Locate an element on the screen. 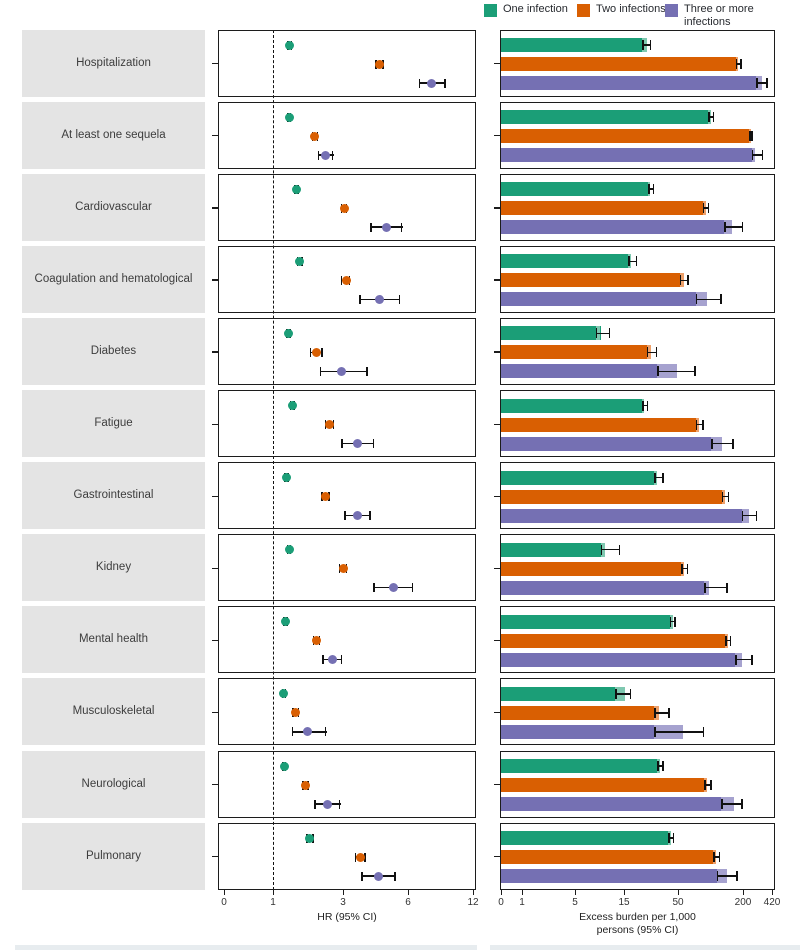 This screenshot has width=800, height=951. category-label: Hospitalization is located at coordinates (113, 63).